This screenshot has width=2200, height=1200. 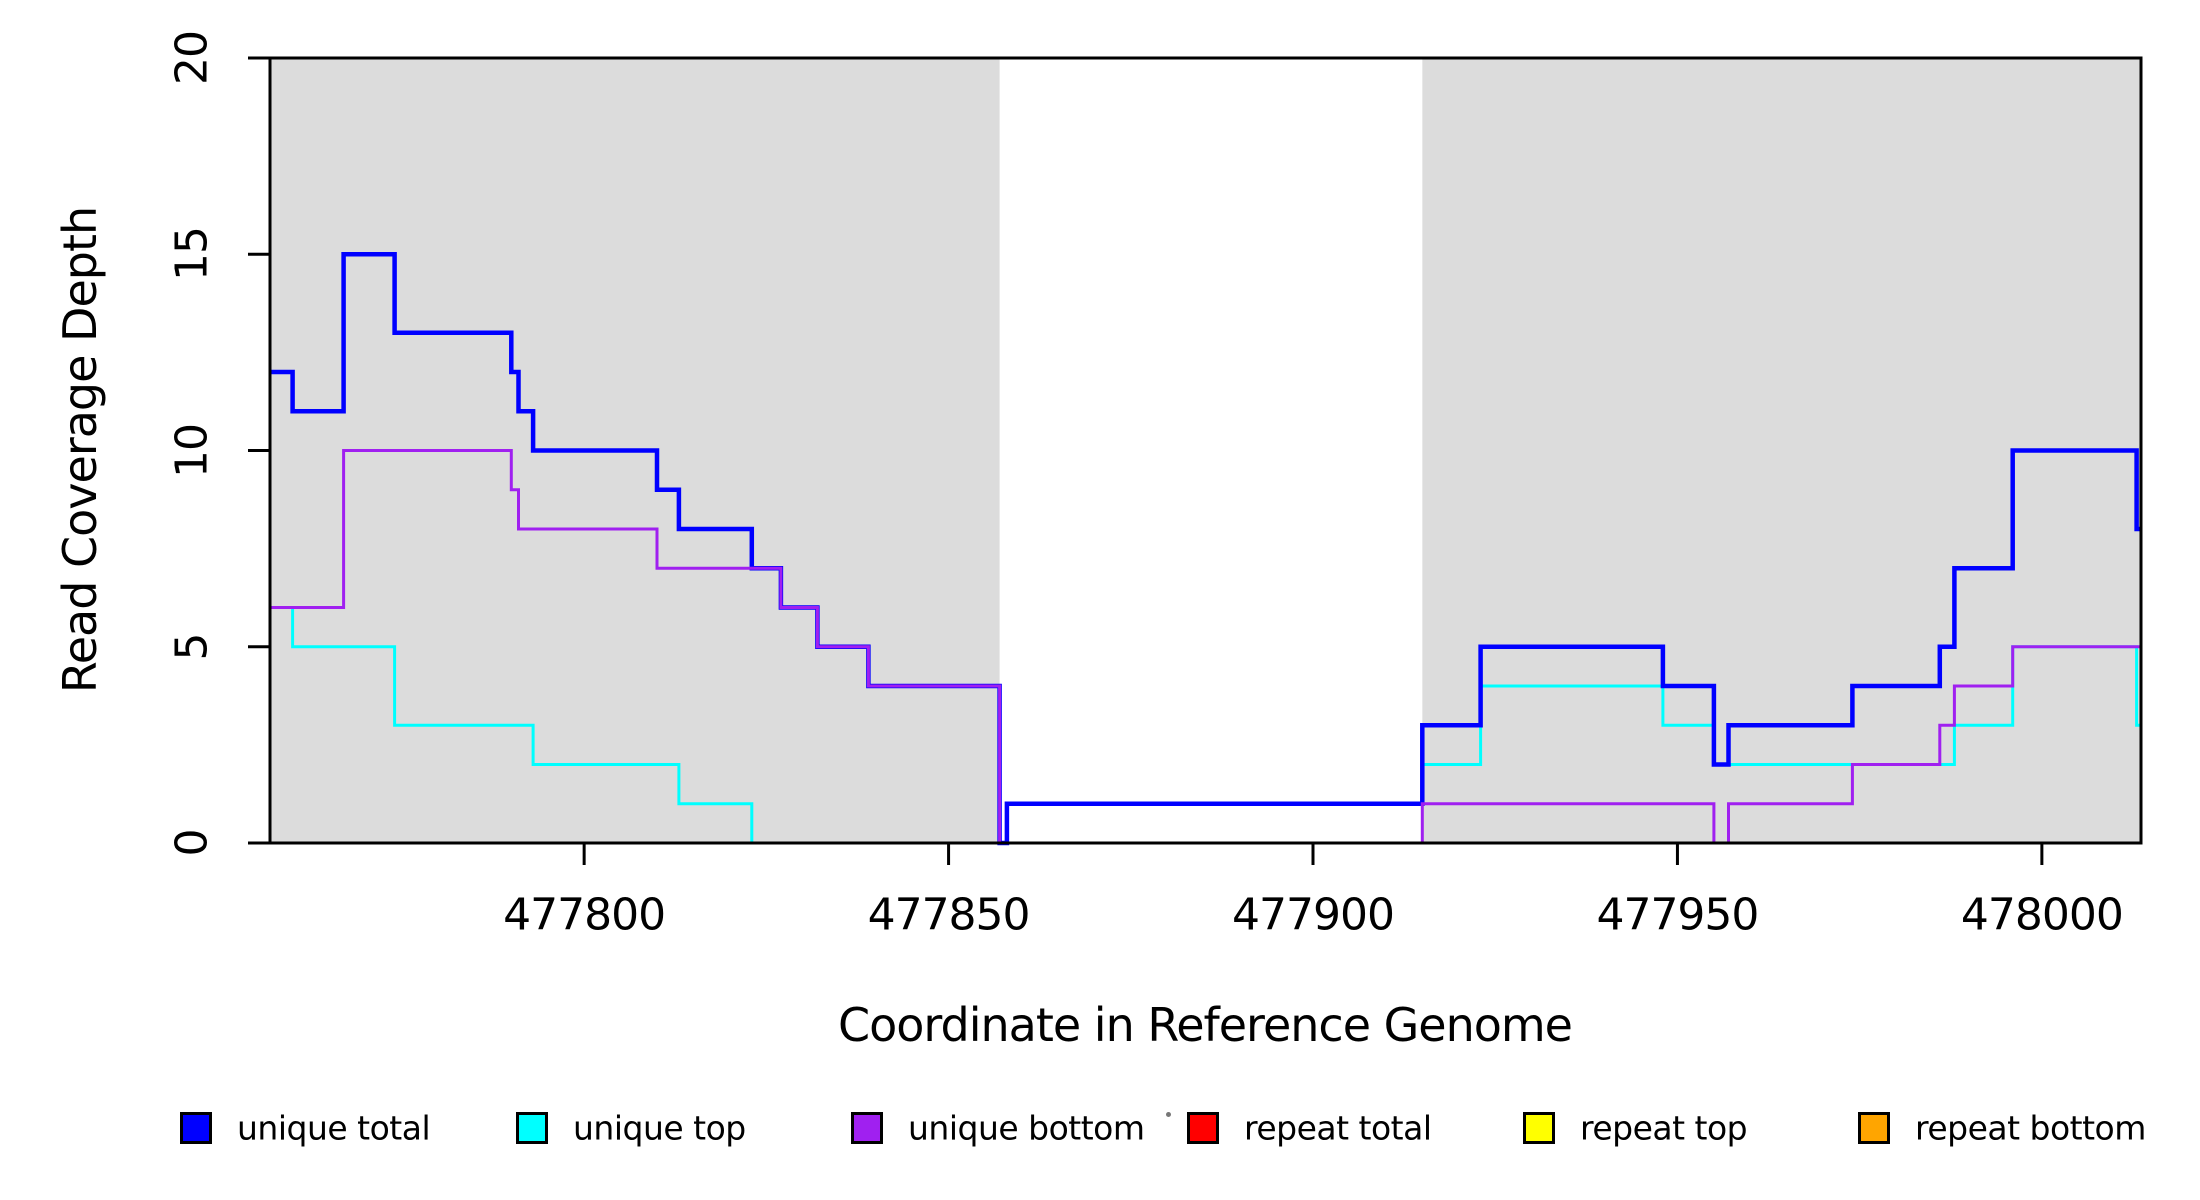 I want to click on x-tick-label: 477800, so click(x=584, y=915).